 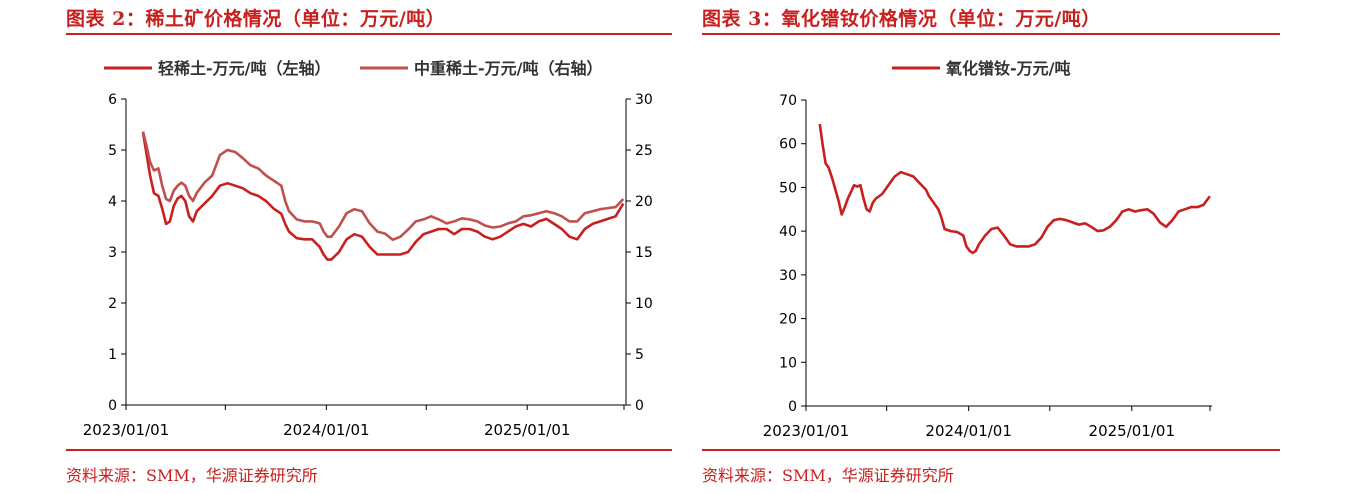 I want to click on right-chart-title: 图表 3：氧化镨钕价格情况（单位：万元/吨）, so click(x=901, y=19).